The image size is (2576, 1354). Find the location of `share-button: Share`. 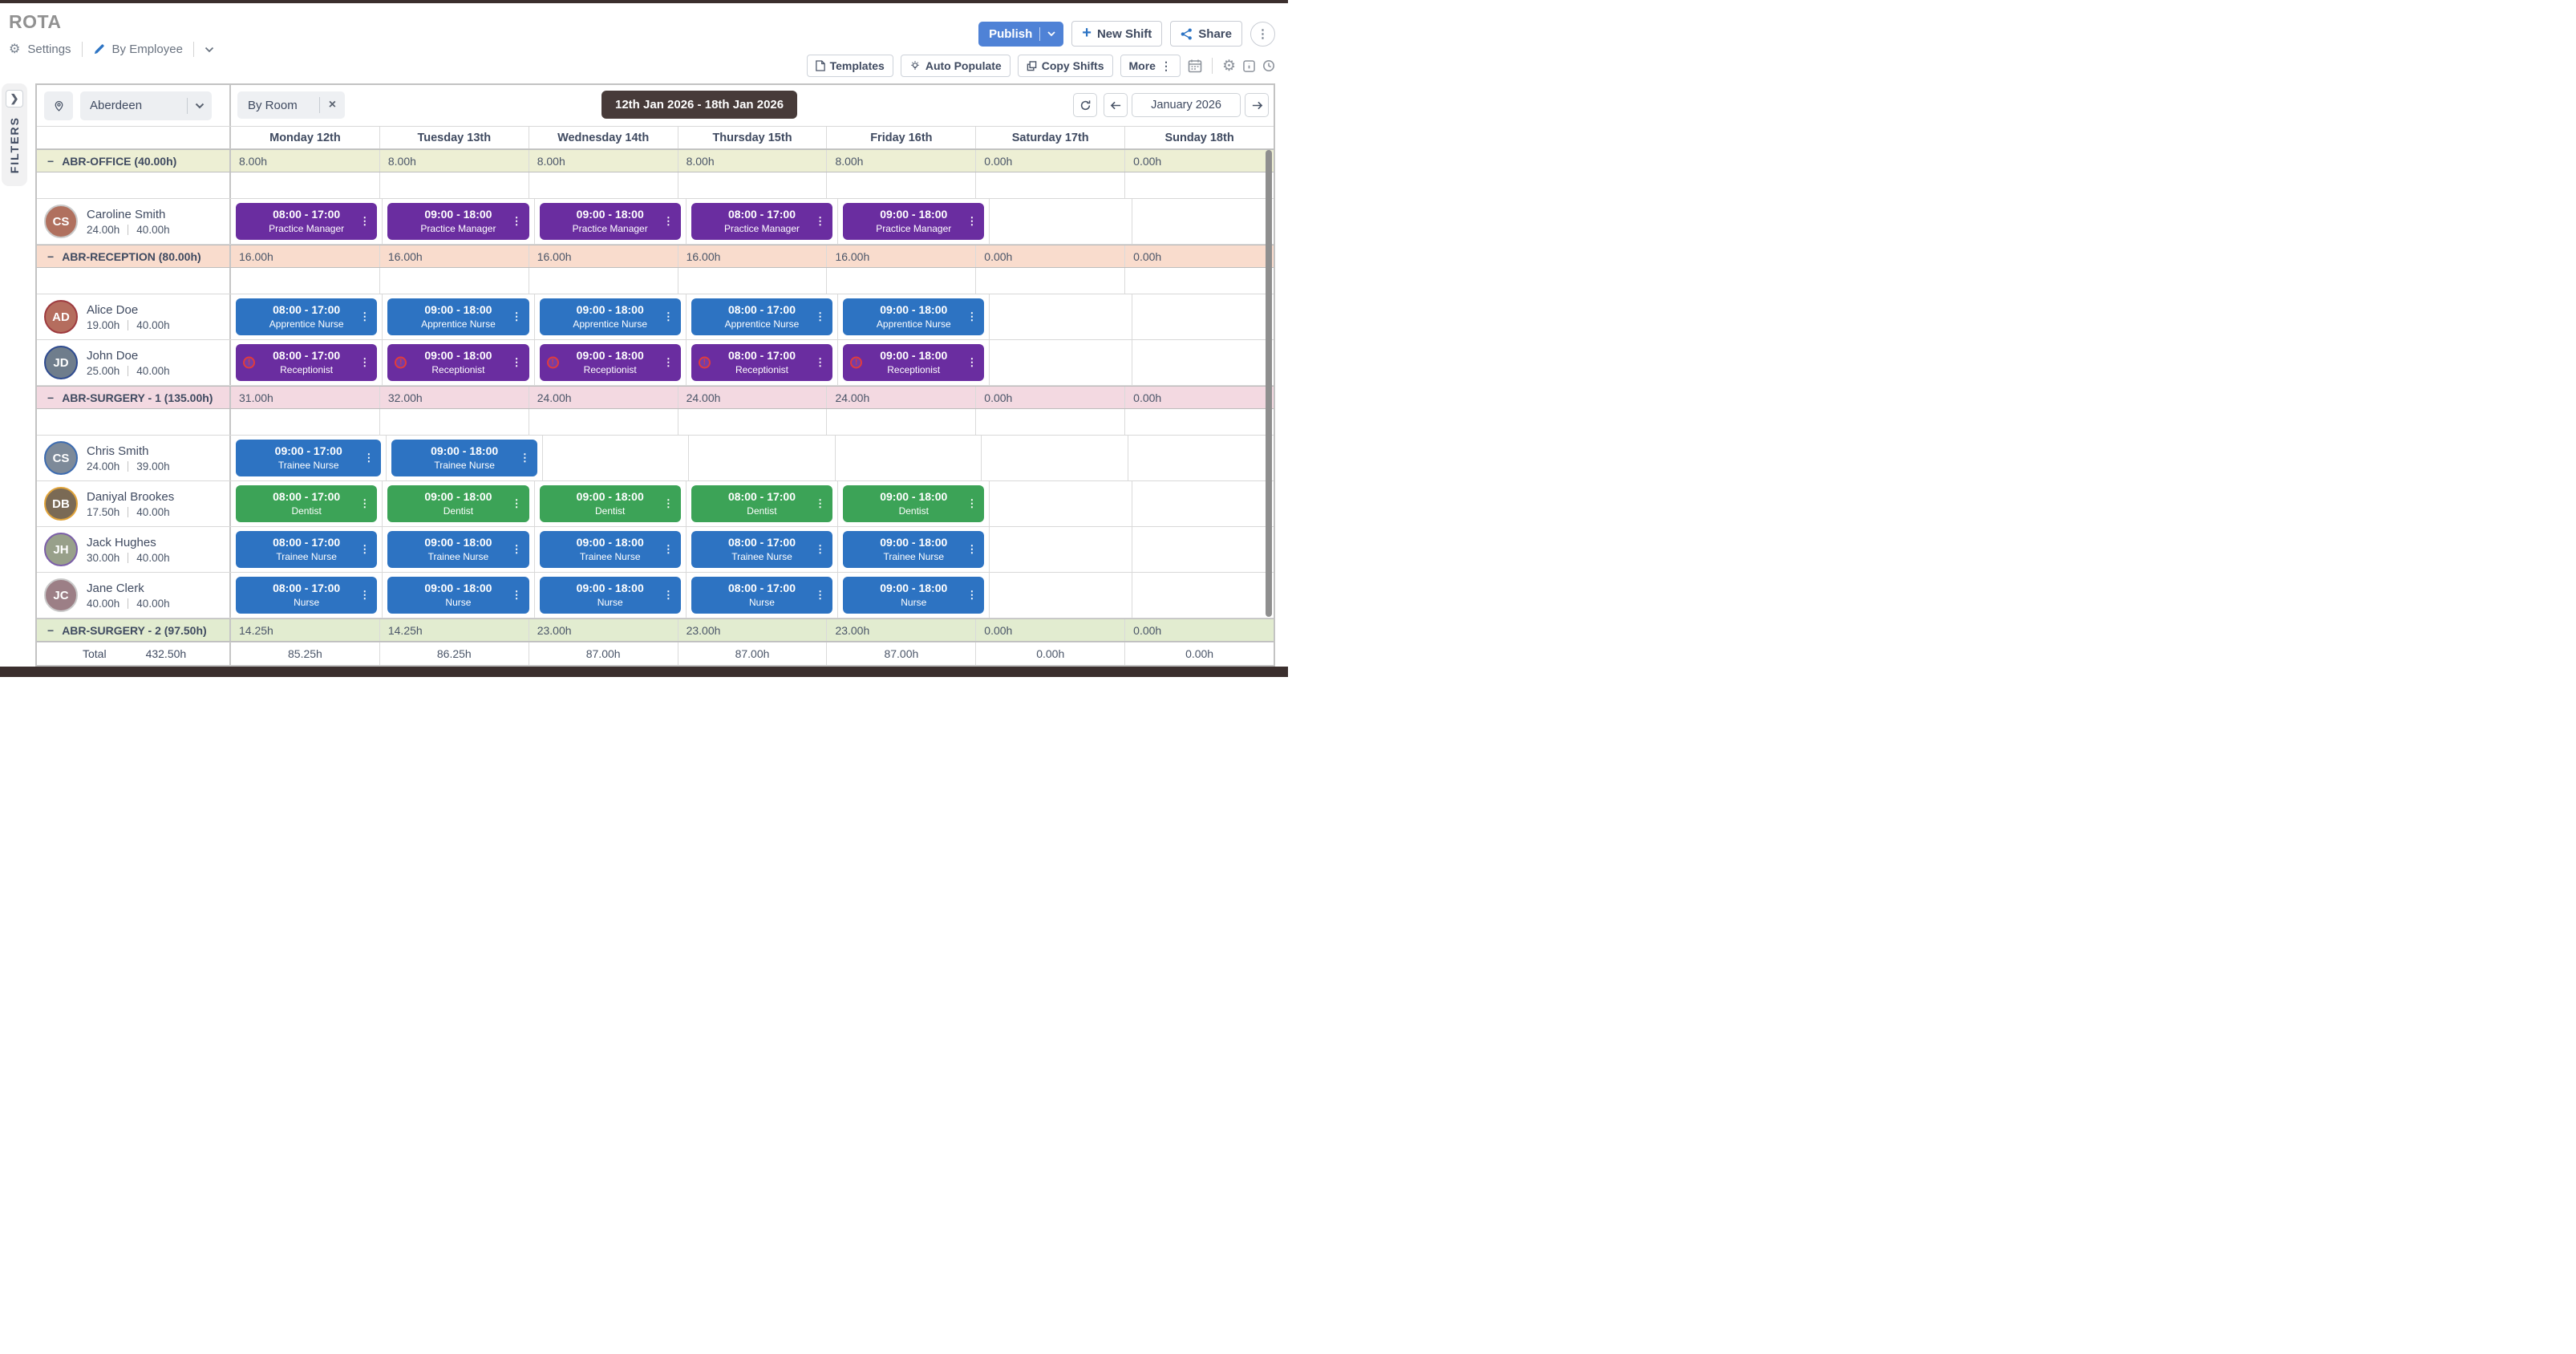

share-button: Share is located at coordinates (1206, 34).